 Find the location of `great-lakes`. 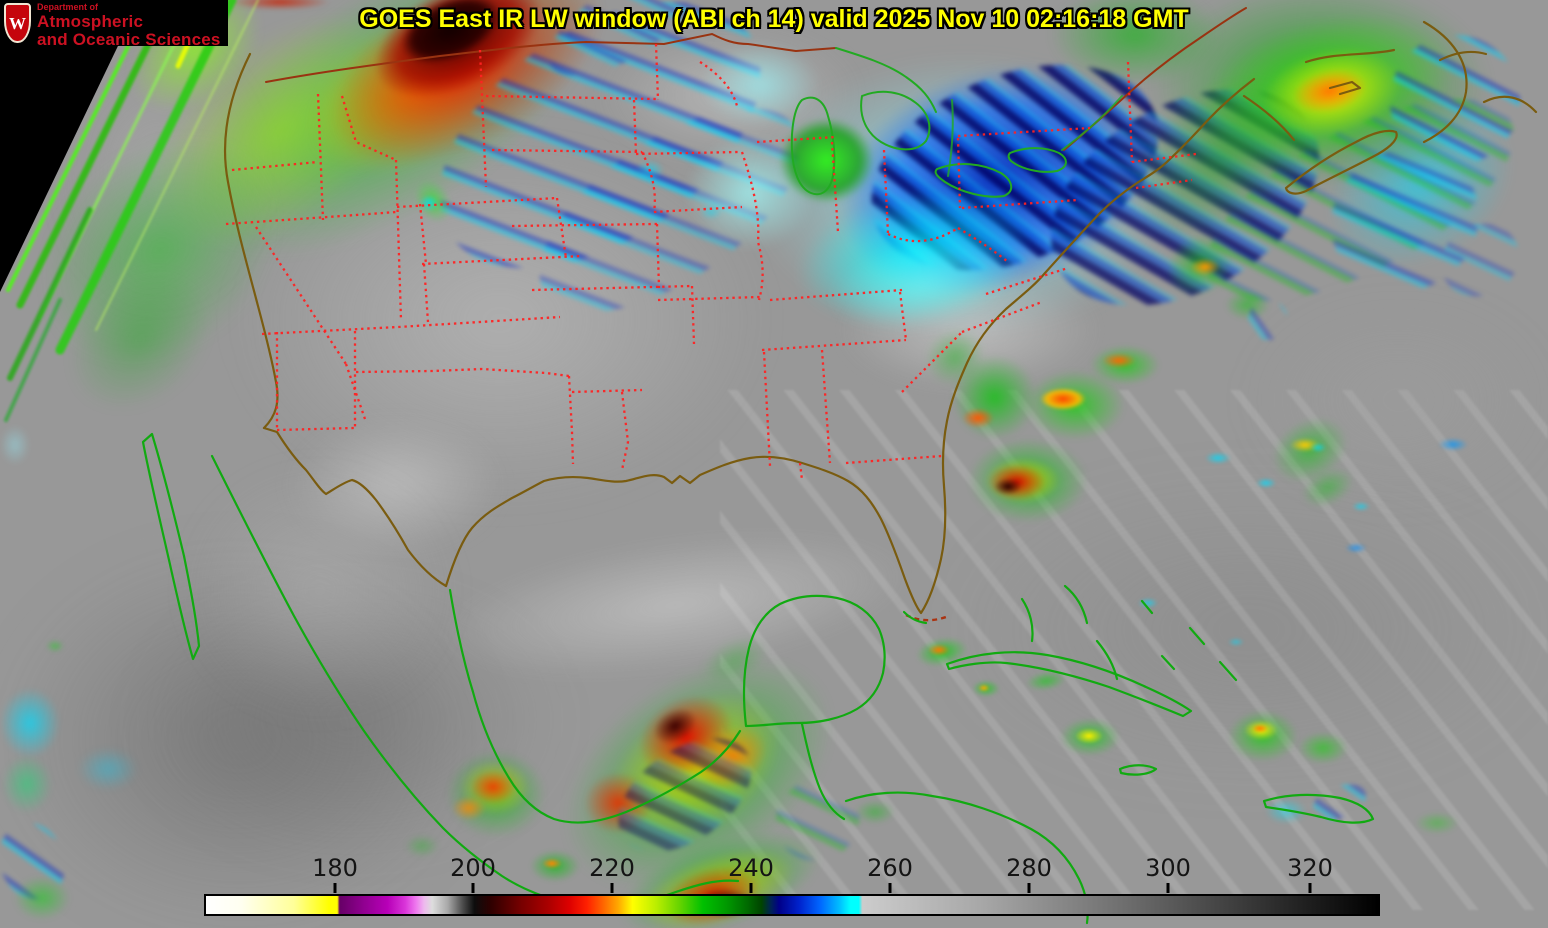

great-lakes is located at coordinates (956, 122).